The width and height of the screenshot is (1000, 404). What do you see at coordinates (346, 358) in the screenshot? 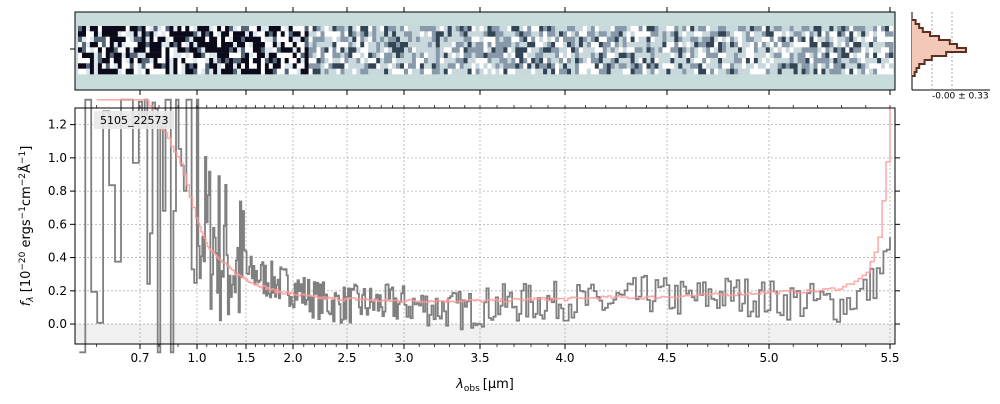
I see `x-tick-label: 2.5` at bounding box center [346, 358].